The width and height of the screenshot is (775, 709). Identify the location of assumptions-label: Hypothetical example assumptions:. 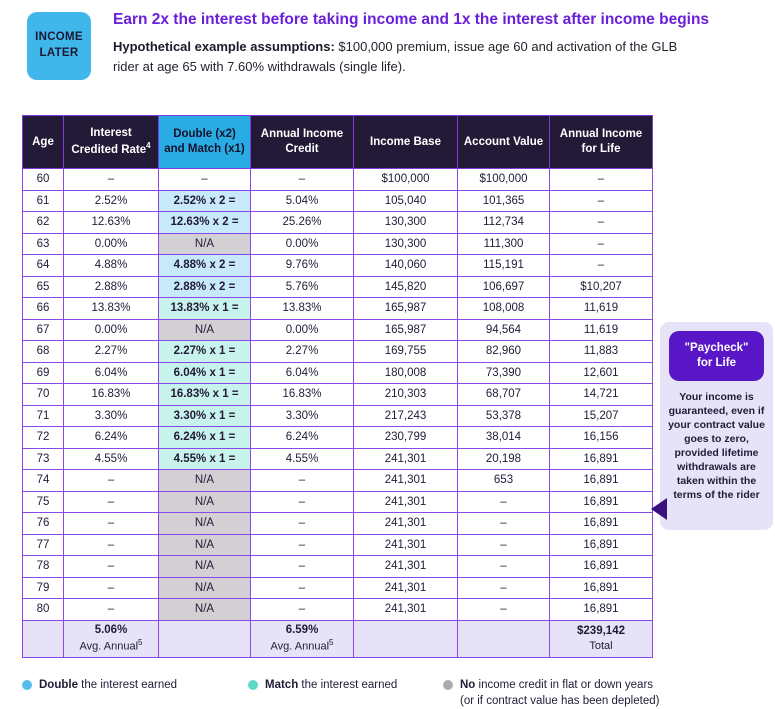
(224, 46).